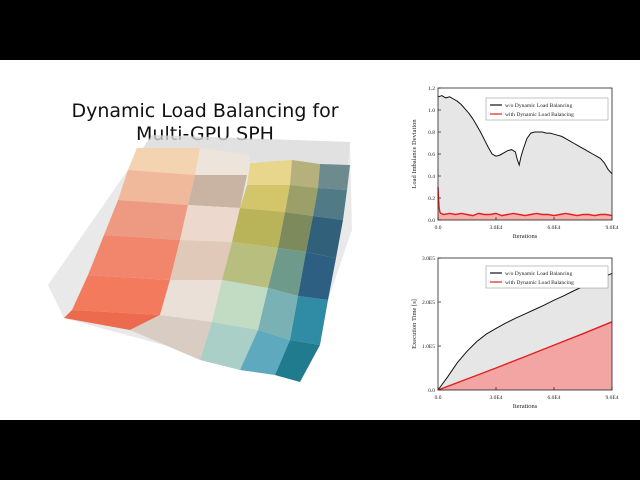 This screenshot has width=640, height=480. What do you see at coordinates (431, 177) in the screenshot?
I see `y-tick-label: 0.4` at bounding box center [431, 177].